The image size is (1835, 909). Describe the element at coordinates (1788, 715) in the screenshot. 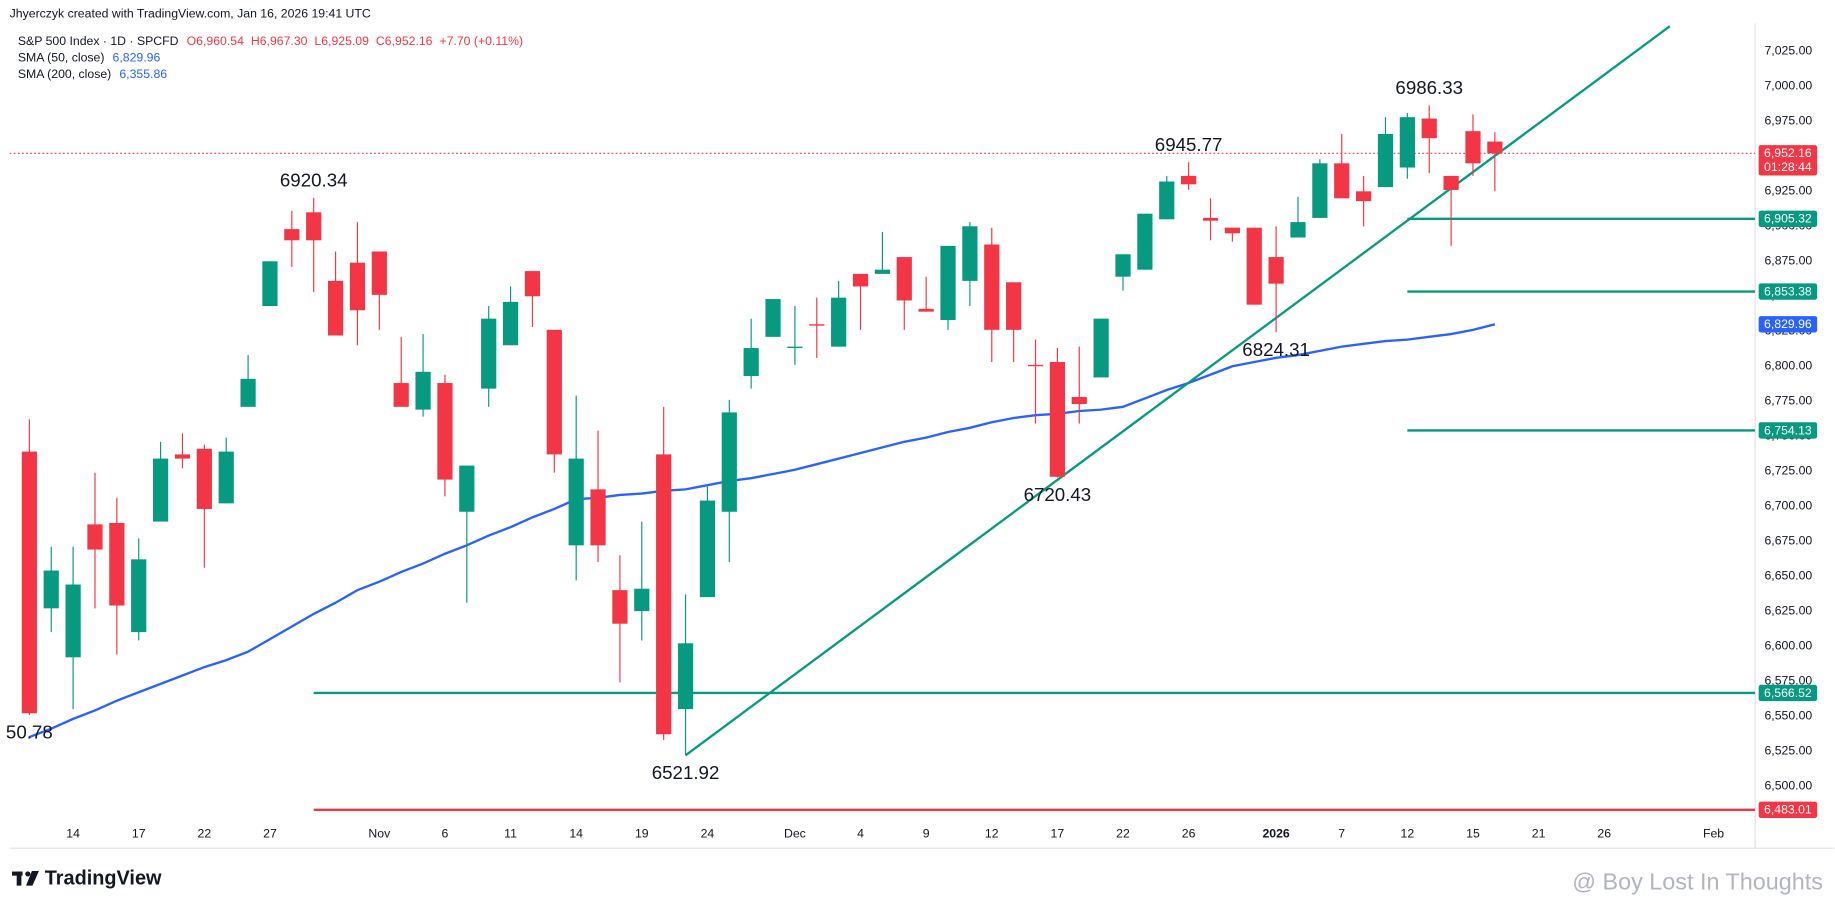

I see `y-tick-label: 6,550.00` at that location.